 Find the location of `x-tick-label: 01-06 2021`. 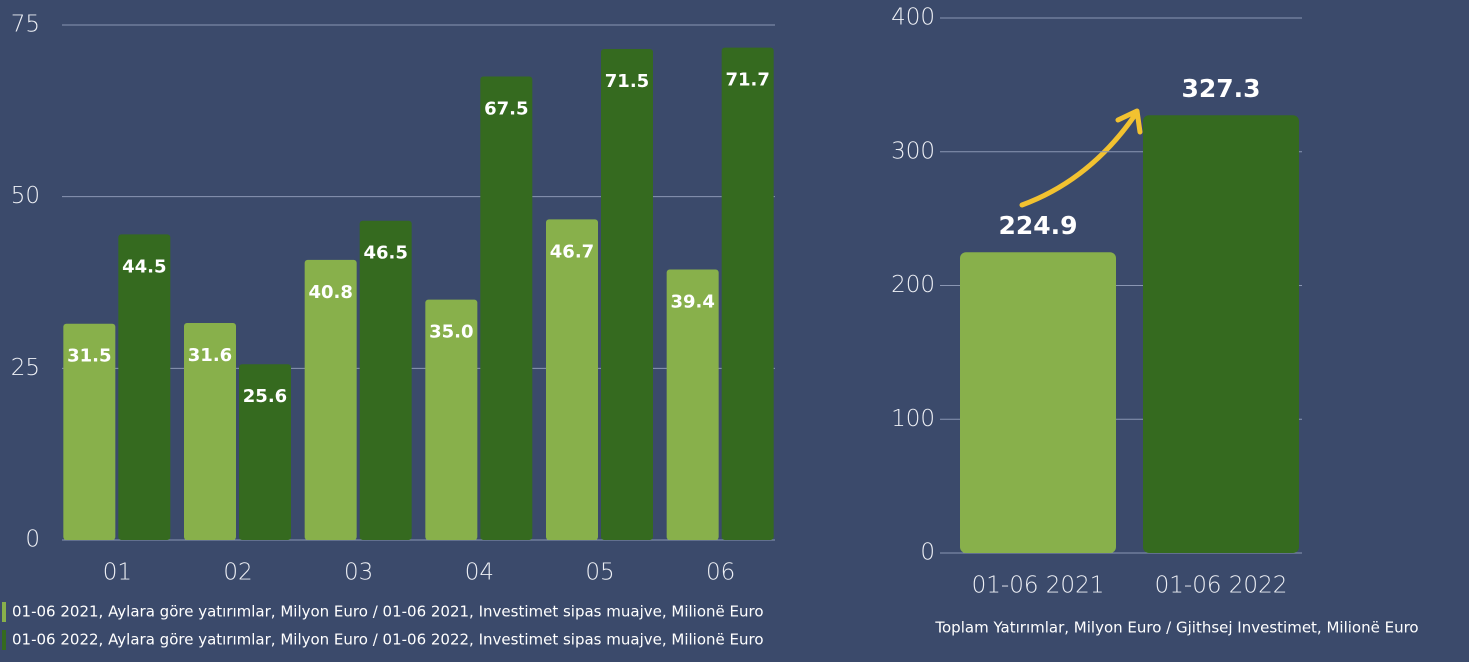

x-tick-label: 01-06 2021 is located at coordinates (1038, 586).